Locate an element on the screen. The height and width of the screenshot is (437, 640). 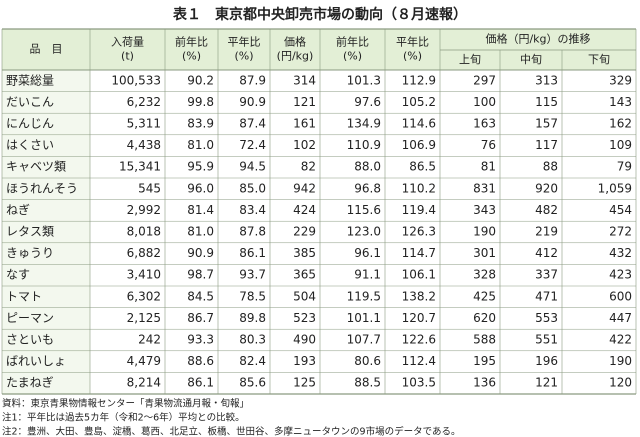
cell-value: 412 is located at coordinates (546, 253).